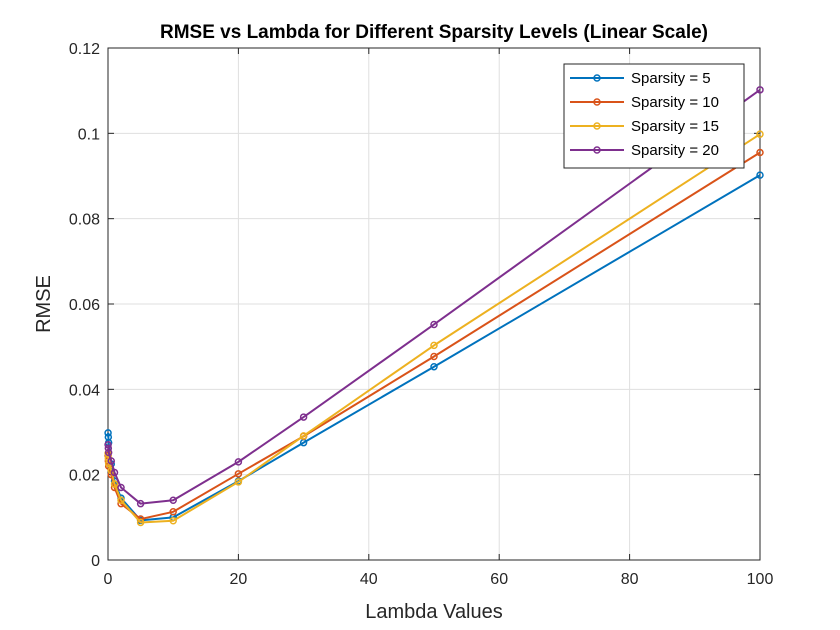  Describe the element at coordinates (671, 78) in the screenshot. I see `legend-label: Sparsity = 5` at that location.